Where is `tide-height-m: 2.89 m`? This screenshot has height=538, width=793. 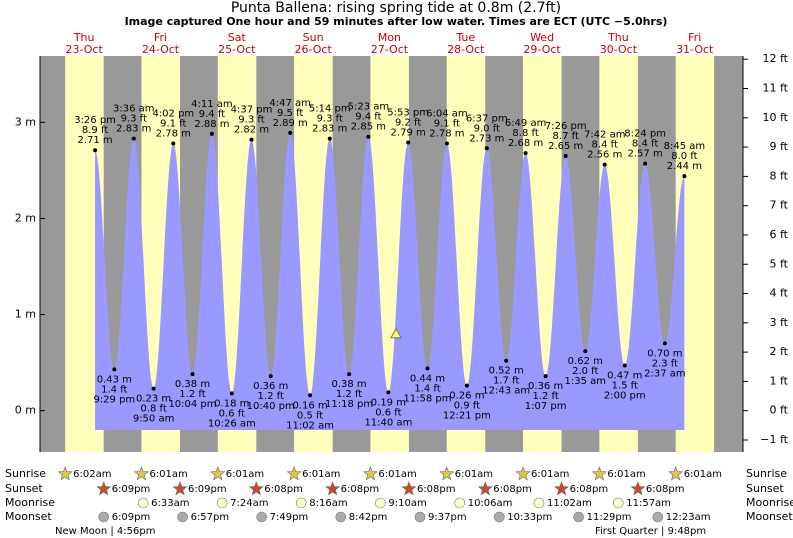 tide-height-m: 2.89 m is located at coordinates (290, 123).